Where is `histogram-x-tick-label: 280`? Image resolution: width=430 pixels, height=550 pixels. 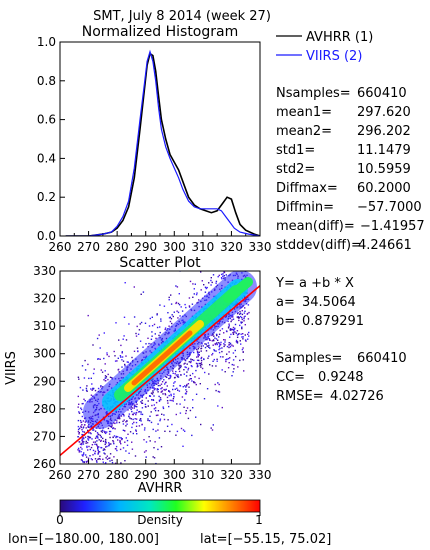 histogram-x-tick-label: 280 is located at coordinates (117, 247).